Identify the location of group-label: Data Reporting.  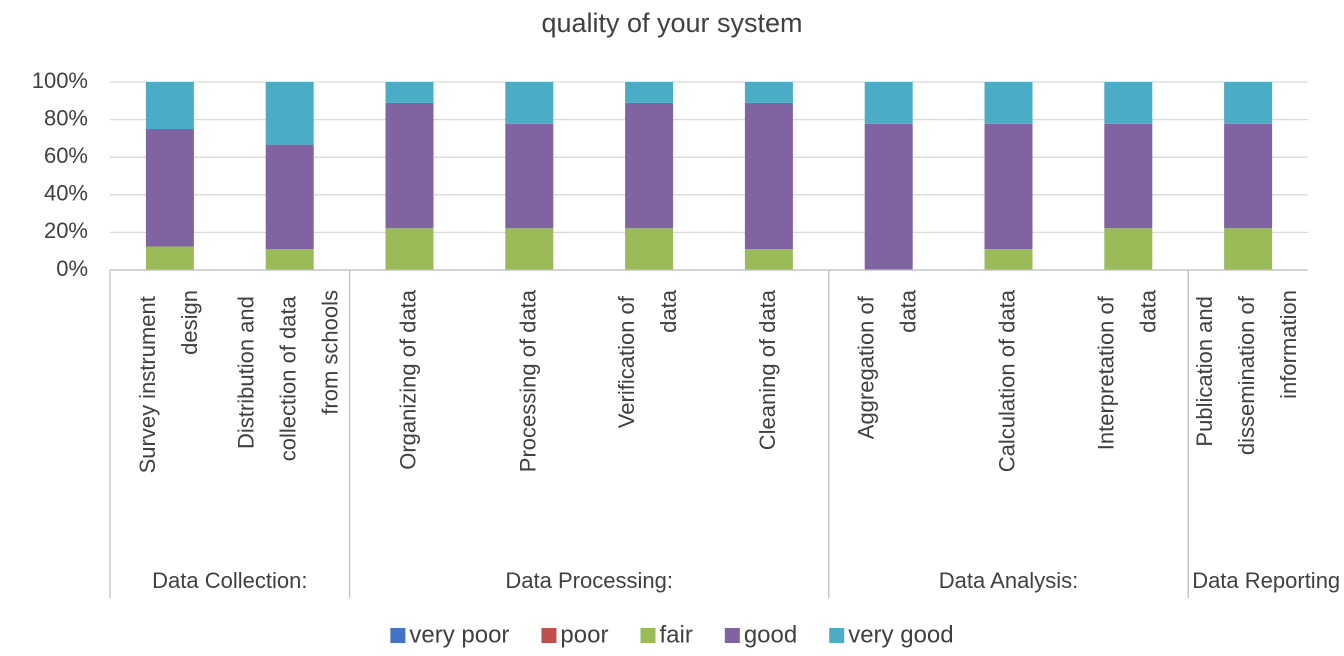
(1266, 580).